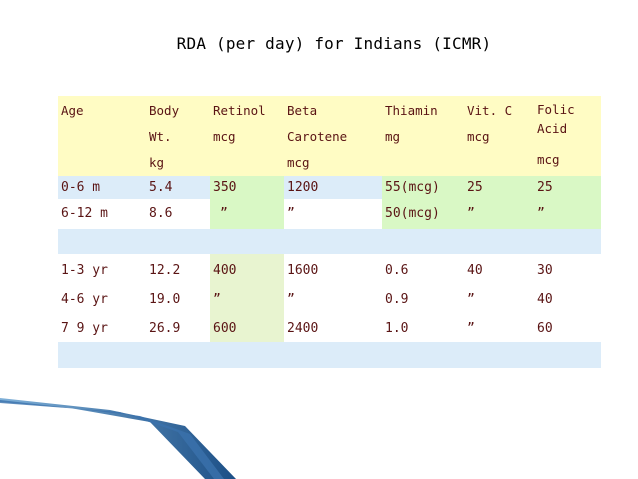 Image resolution: width=638 pixels, height=479 pixels. What do you see at coordinates (247, 328) in the screenshot?
I see `cell-retinol: 600` at bounding box center [247, 328].